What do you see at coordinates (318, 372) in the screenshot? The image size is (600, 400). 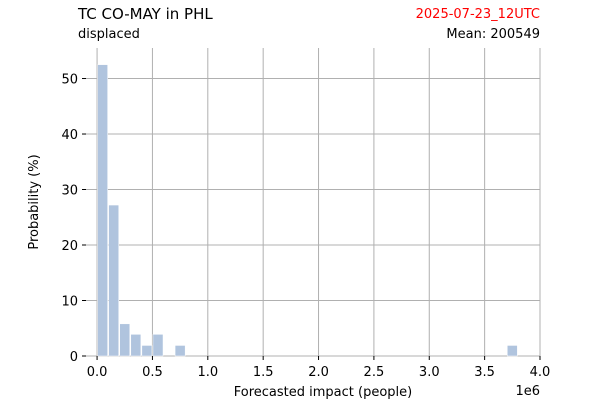 I see `x-tick-label: 2.0` at bounding box center [318, 372].